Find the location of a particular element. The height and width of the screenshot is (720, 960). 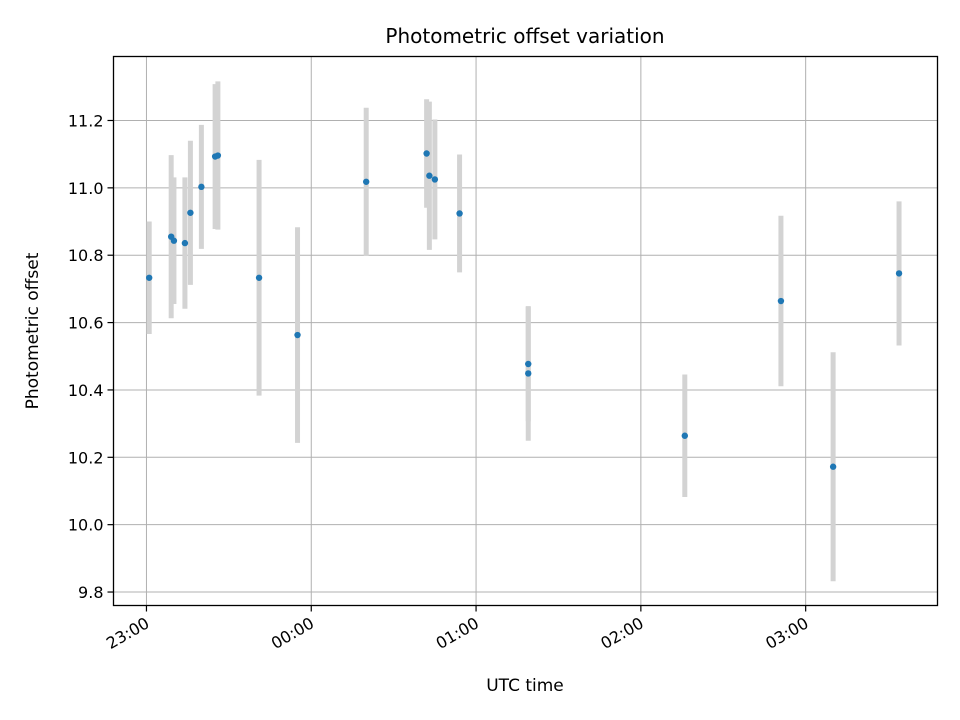

x-tick-label: 23:00 is located at coordinates (127, 633).